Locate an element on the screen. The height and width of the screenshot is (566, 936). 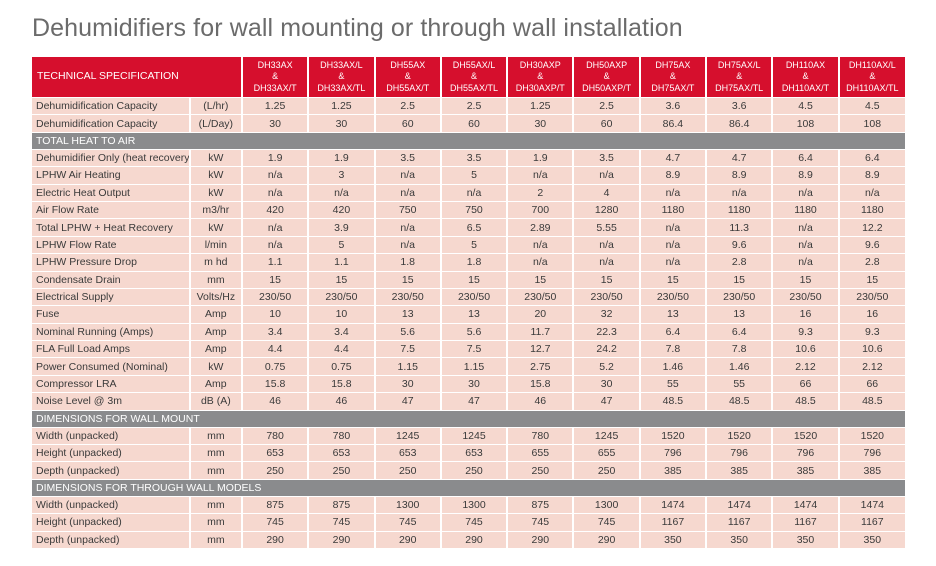
value-cell: 6.5 is located at coordinates (475, 228).